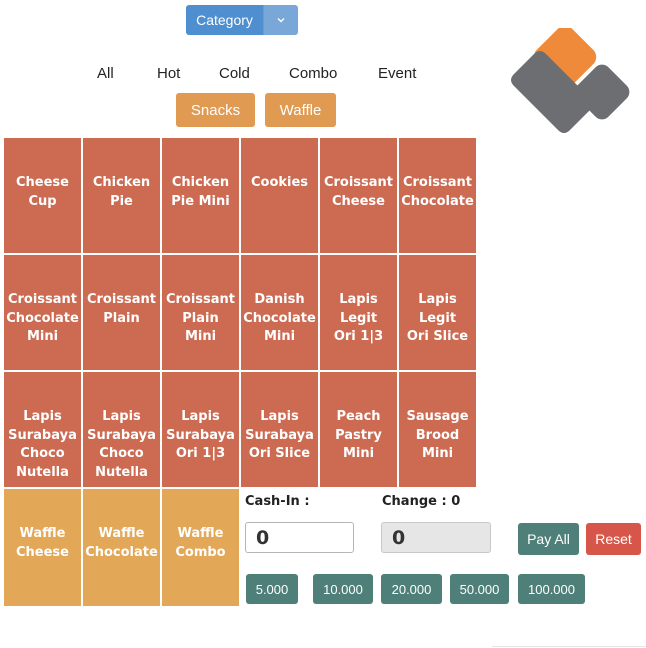 The width and height of the screenshot is (646, 648). What do you see at coordinates (479, 589) in the screenshot?
I see `quick-cash-50000-button: 50.000` at bounding box center [479, 589].